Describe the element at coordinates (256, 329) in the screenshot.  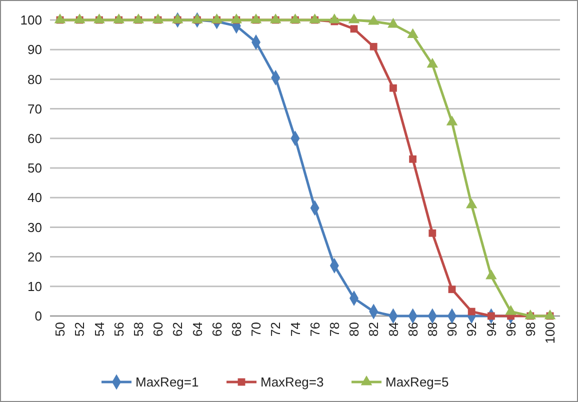
I see `x-tick-label: 70` at that location.